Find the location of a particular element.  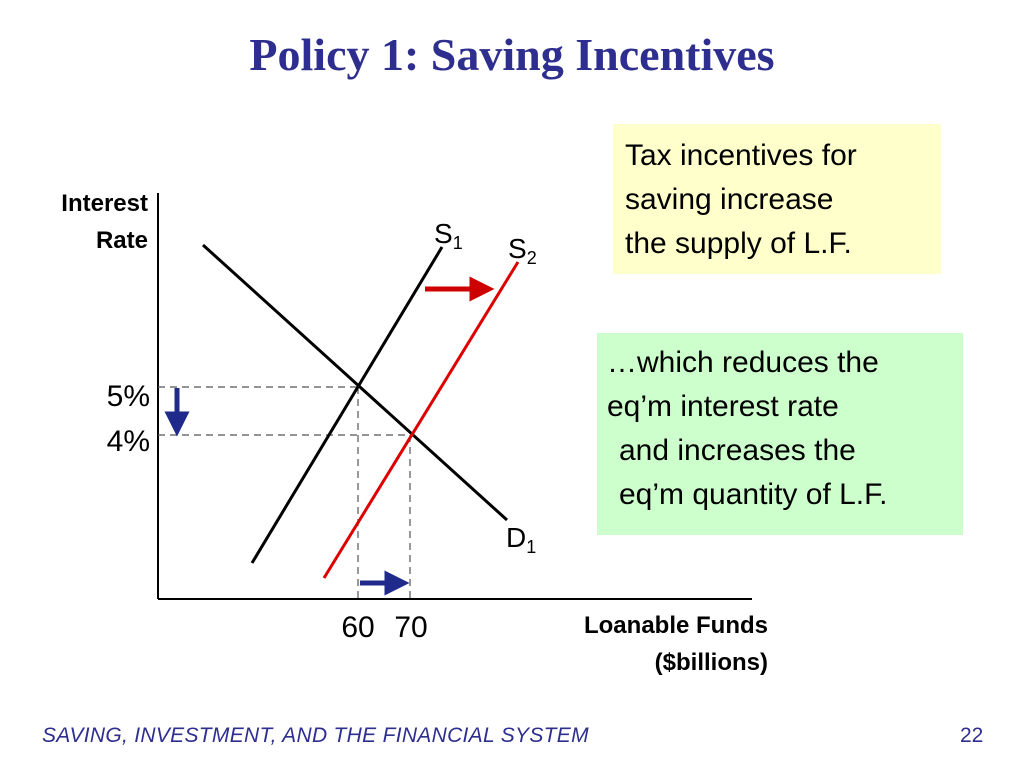

x-tick-70: 70 is located at coordinates (410, 627).